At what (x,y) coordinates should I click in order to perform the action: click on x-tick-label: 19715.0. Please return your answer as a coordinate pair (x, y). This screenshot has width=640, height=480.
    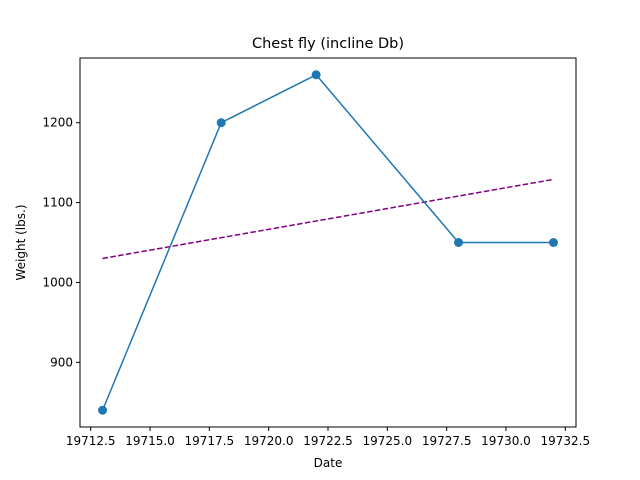
    Looking at the image, I should click on (150, 441).